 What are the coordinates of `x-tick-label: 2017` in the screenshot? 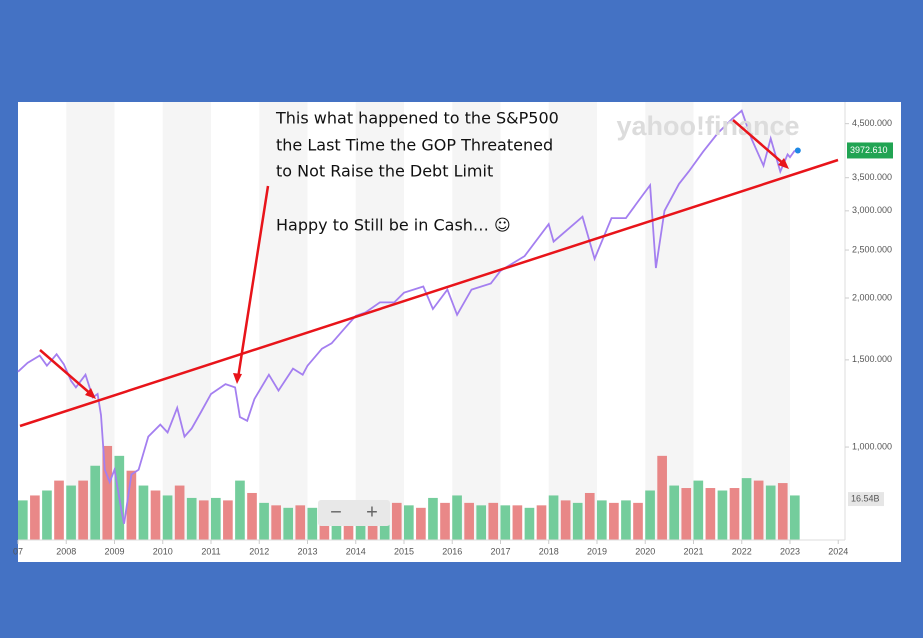 It's located at (500, 551).